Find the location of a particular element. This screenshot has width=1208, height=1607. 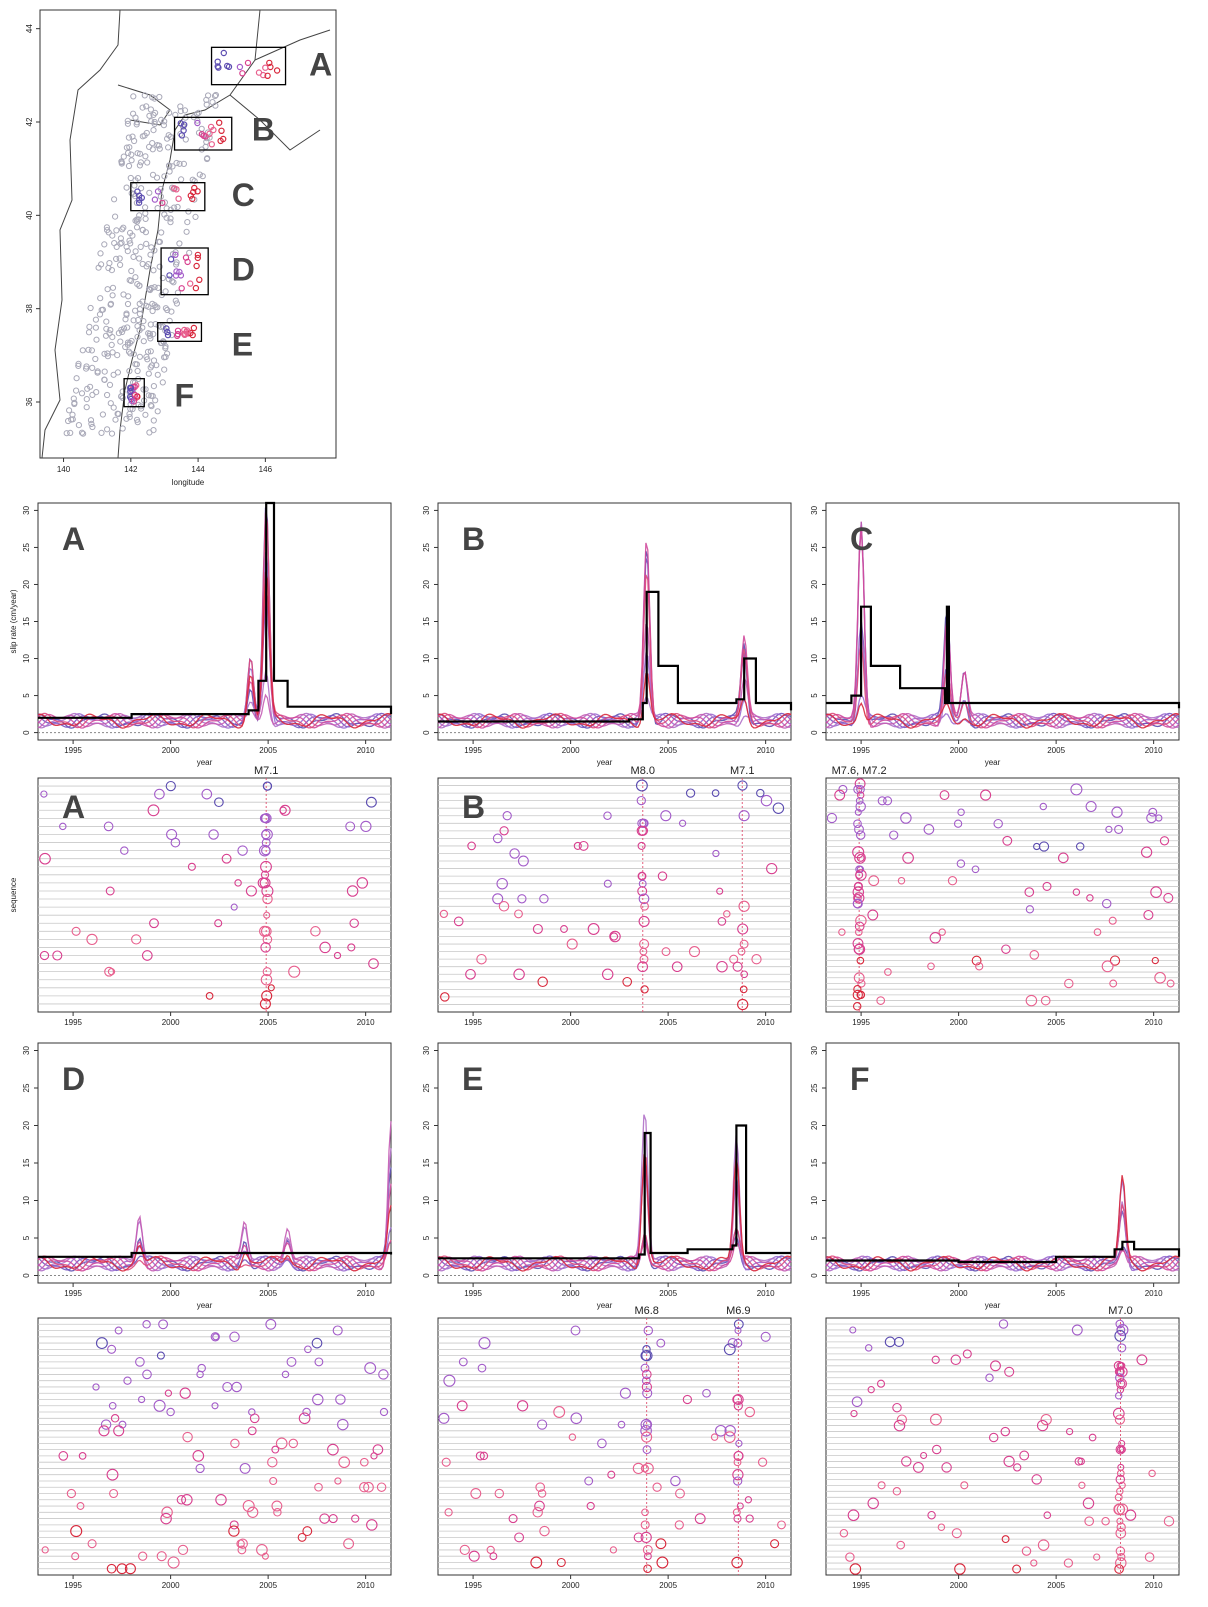

y-tick-label: 5 is located at coordinates (426, 695).